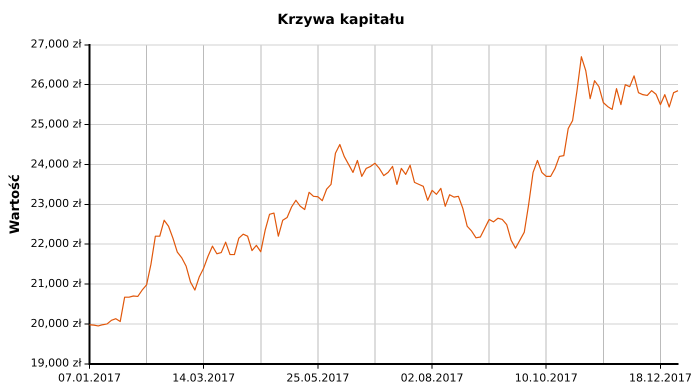 The width and height of the screenshot is (696, 390). Describe the element at coordinates (16, 204) in the screenshot. I see `y-axis-title: Wartość` at that location.